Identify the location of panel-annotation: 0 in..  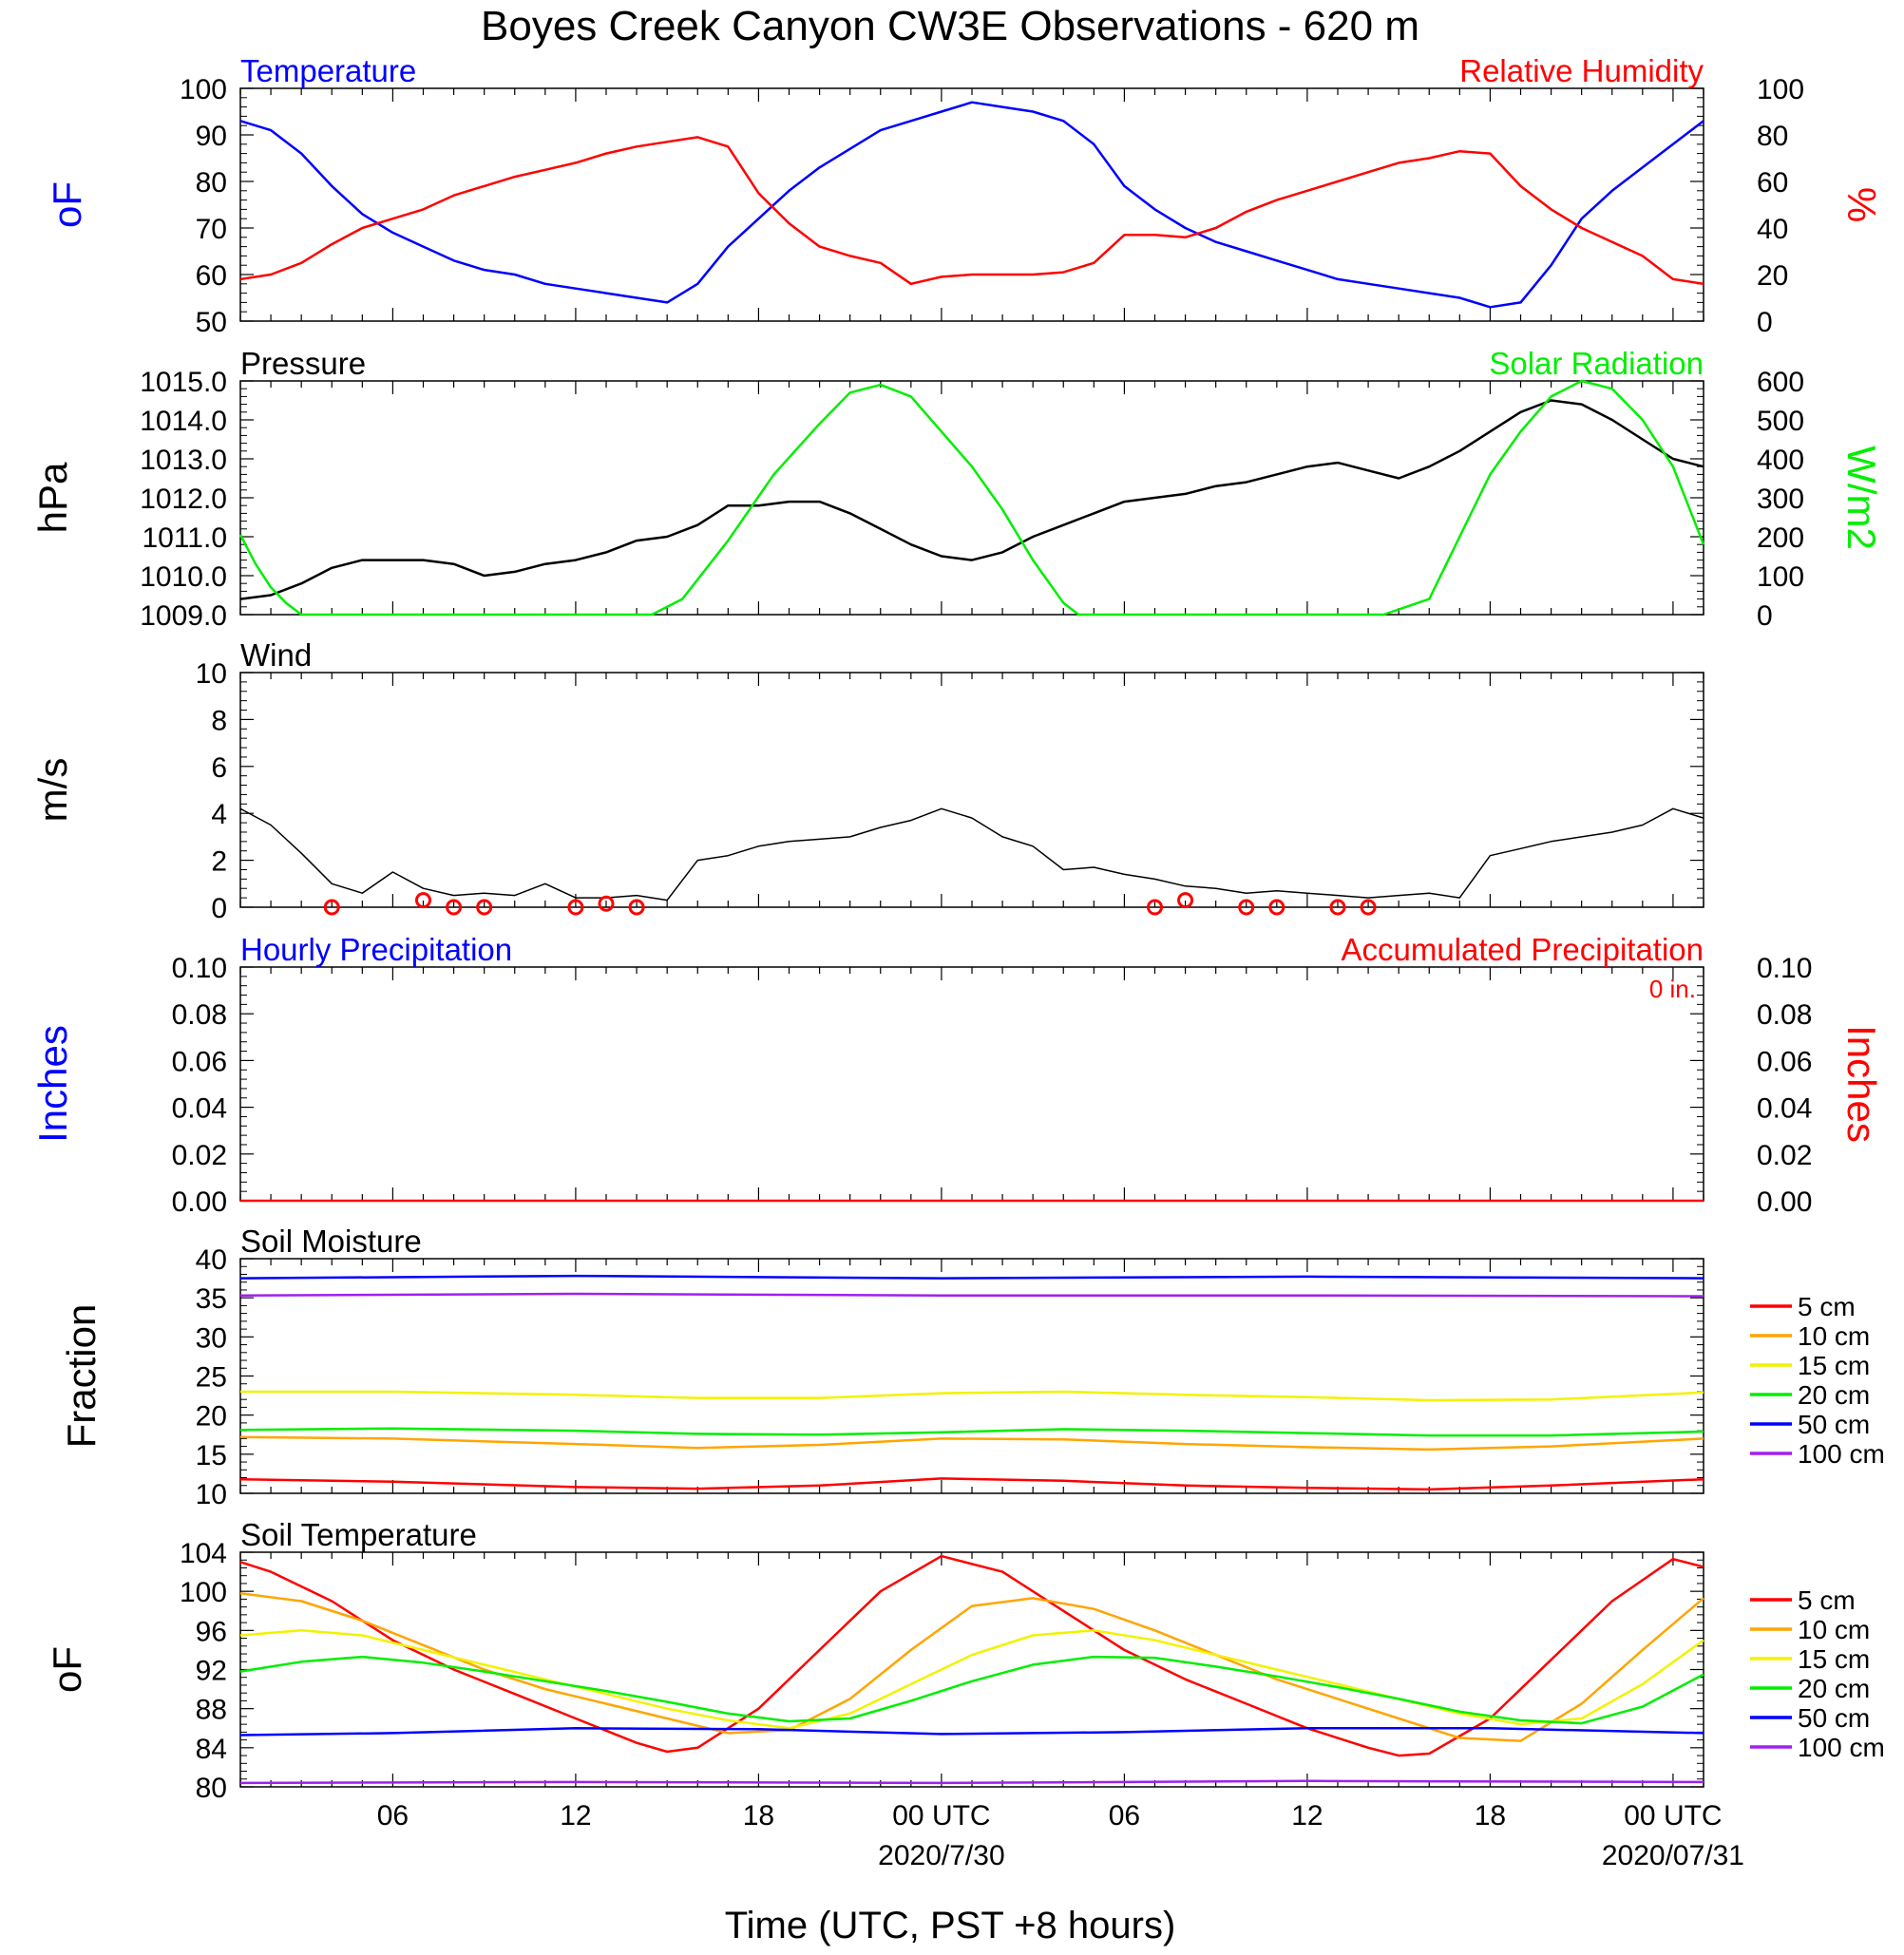
(1673, 989).